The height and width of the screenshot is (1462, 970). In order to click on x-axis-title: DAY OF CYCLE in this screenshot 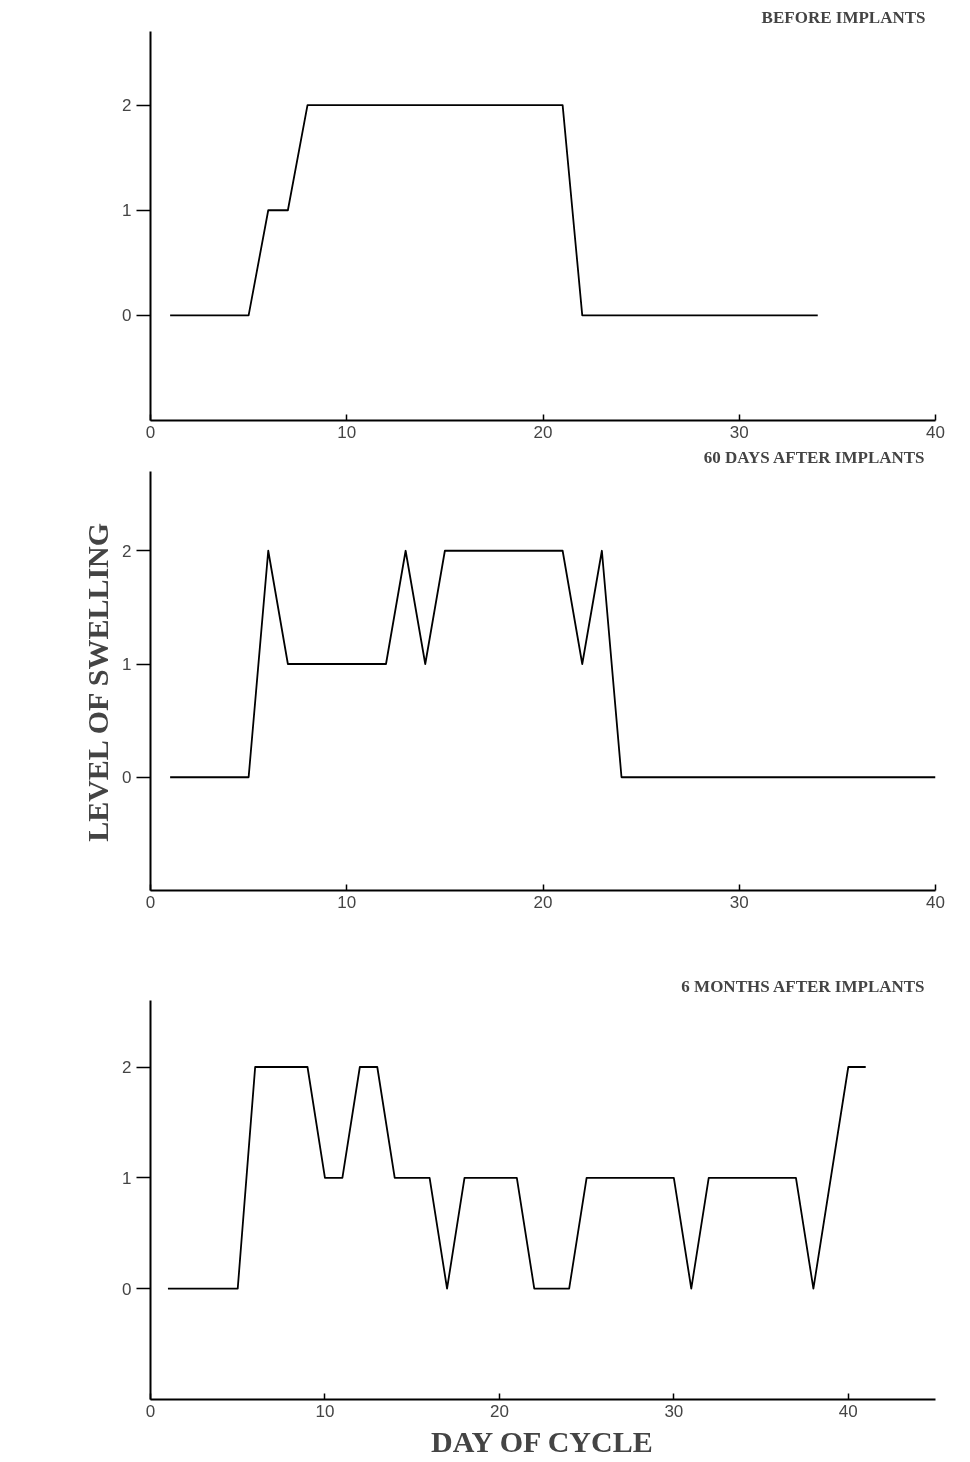, I will do `click(542, 1441)`.